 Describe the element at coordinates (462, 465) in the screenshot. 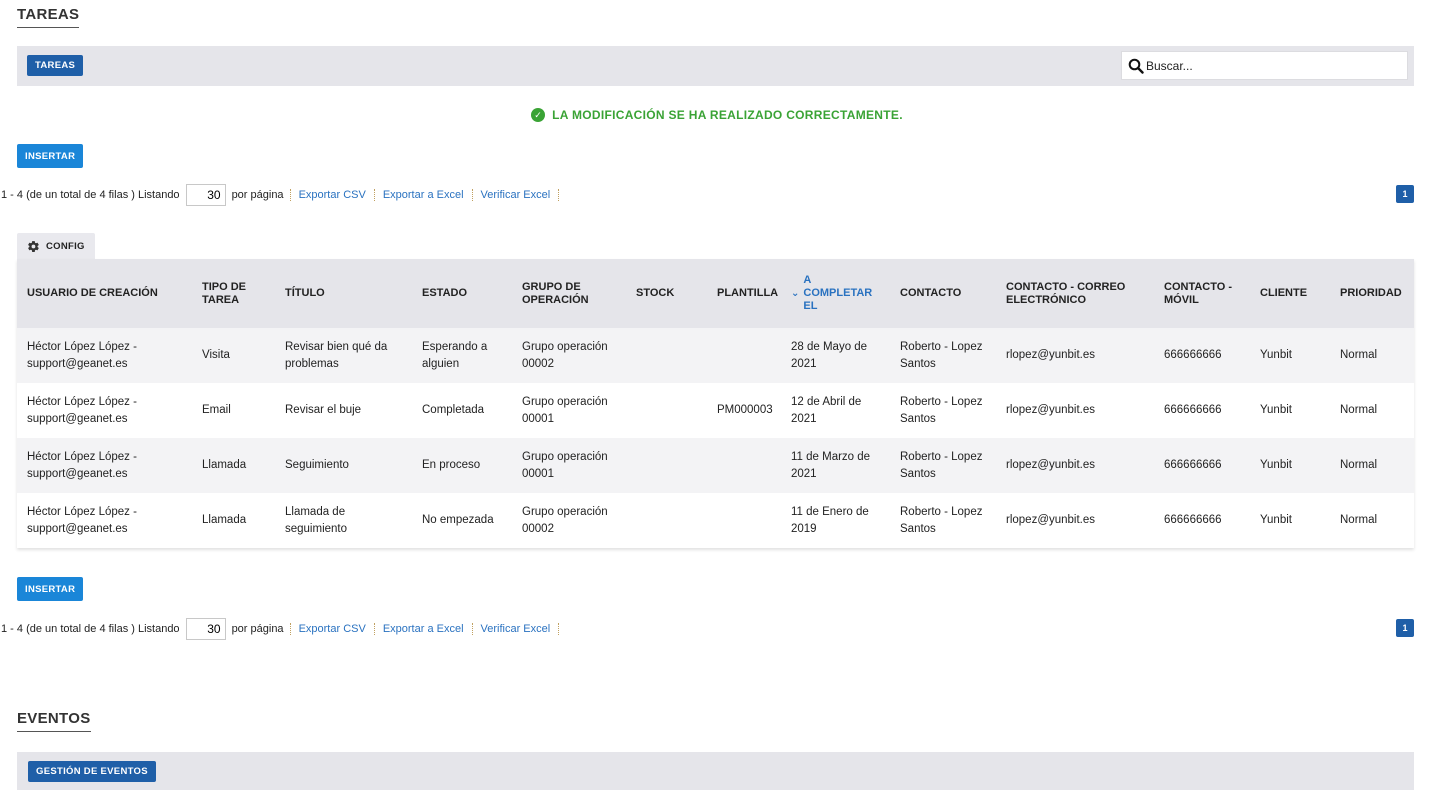

I see `cell-estado: En proceso` at that location.